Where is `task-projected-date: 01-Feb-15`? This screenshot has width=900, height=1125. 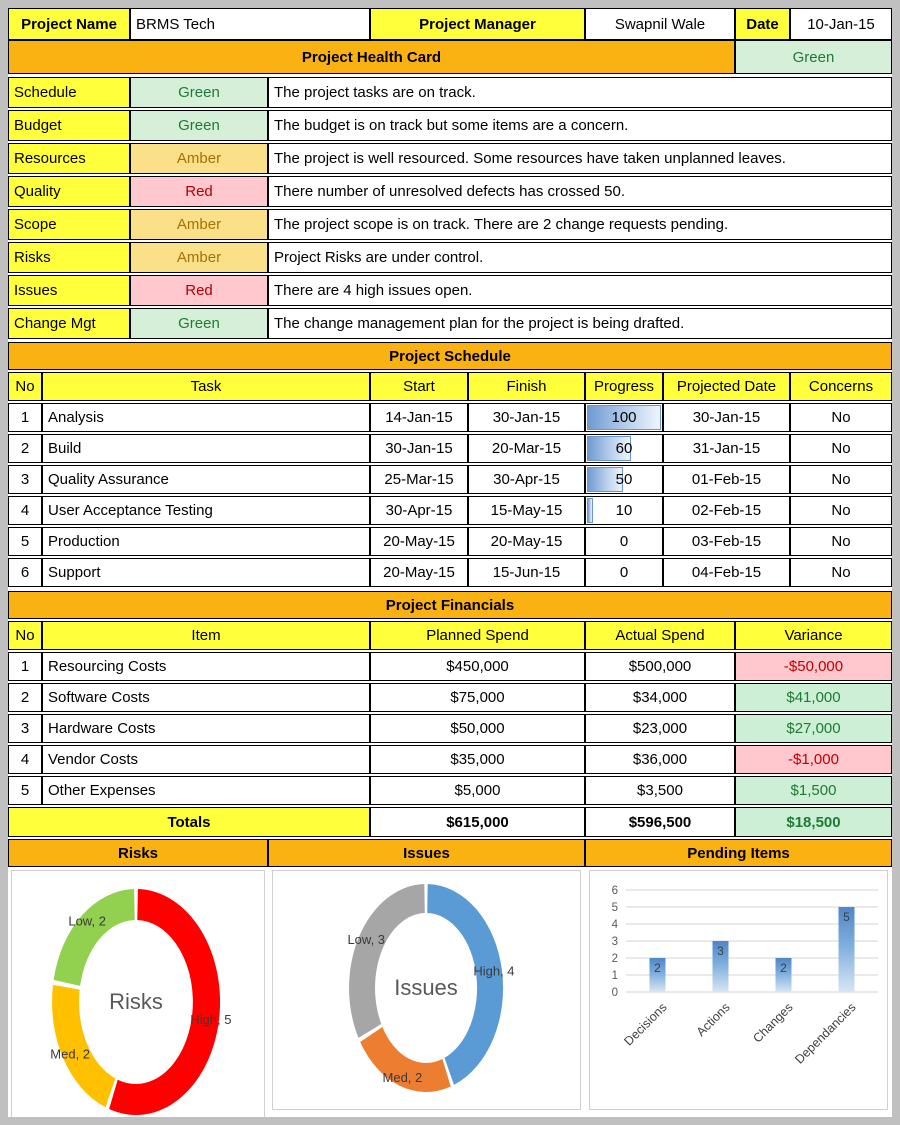 task-projected-date: 01-Feb-15 is located at coordinates (726, 479).